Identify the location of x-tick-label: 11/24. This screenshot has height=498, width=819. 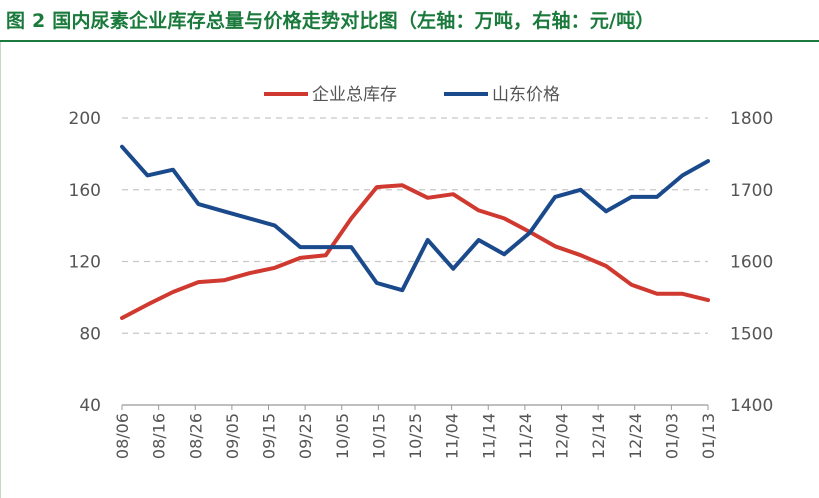
(525, 436).